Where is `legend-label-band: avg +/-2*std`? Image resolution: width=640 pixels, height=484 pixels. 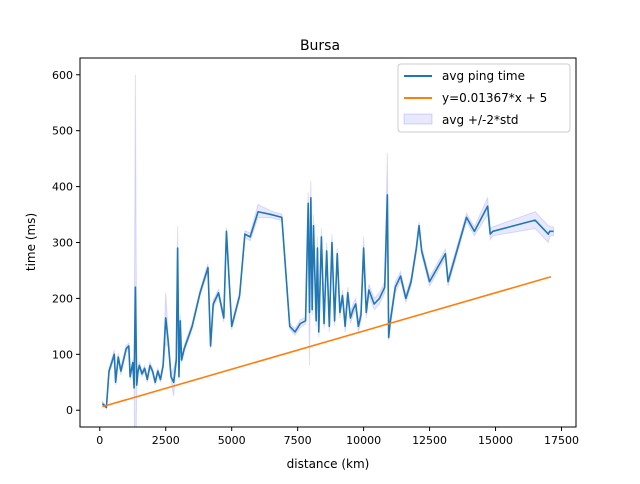
legend-label-band: avg +/-2*std is located at coordinates (480, 120).